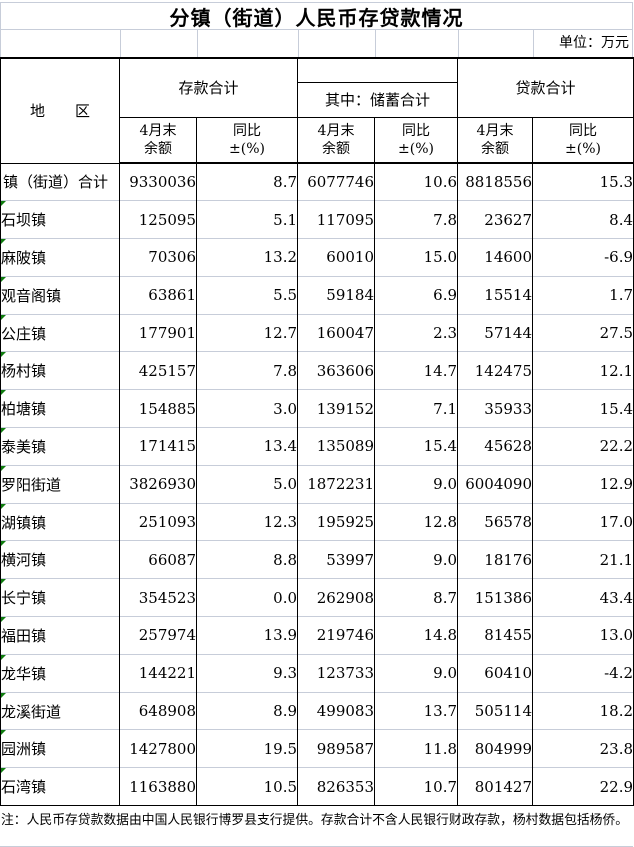 Image resolution: width=634 pixels, height=847 pixels. What do you see at coordinates (336, 446) in the screenshot?
I see `value-cell: 135089` at bounding box center [336, 446].